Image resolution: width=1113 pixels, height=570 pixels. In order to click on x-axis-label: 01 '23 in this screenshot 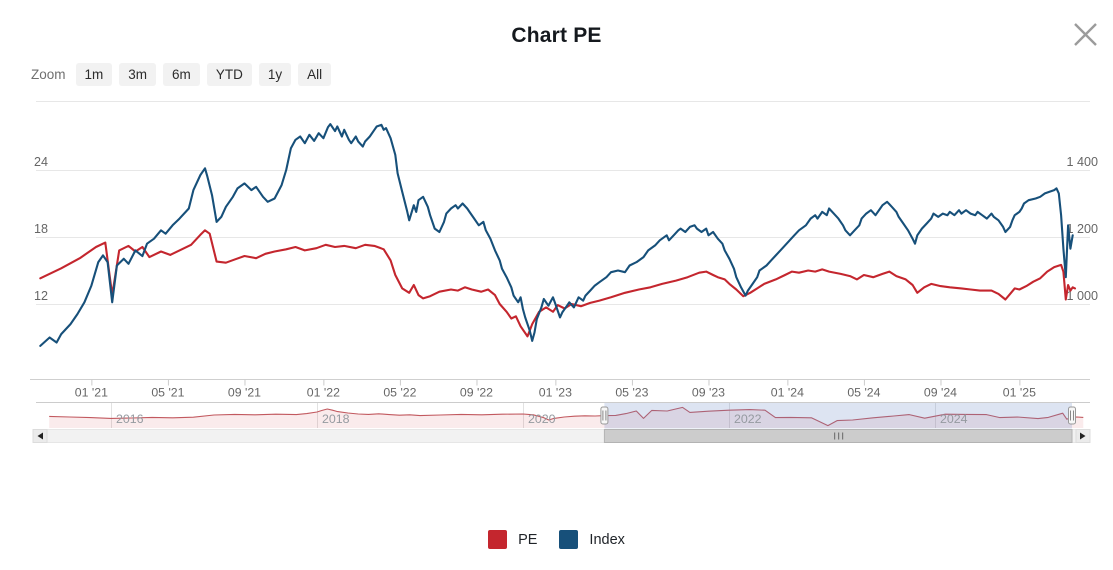, I will do `click(555, 393)`.